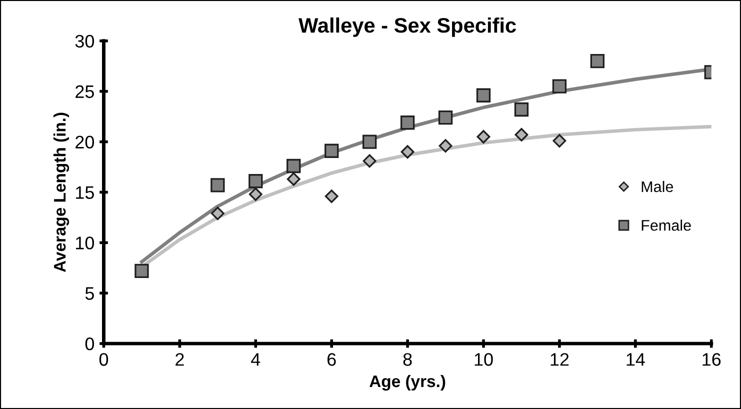 Image resolution: width=741 pixels, height=409 pixels. I want to click on legend-label: Female, so click(666, 225).